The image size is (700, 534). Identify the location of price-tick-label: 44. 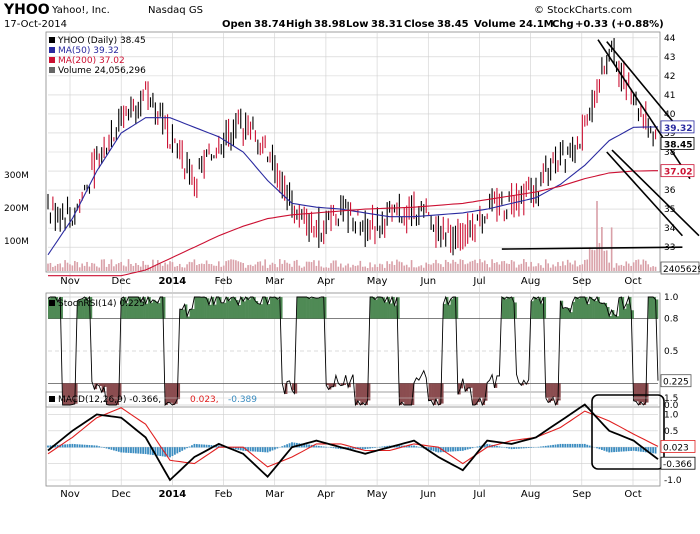
(670, 39).